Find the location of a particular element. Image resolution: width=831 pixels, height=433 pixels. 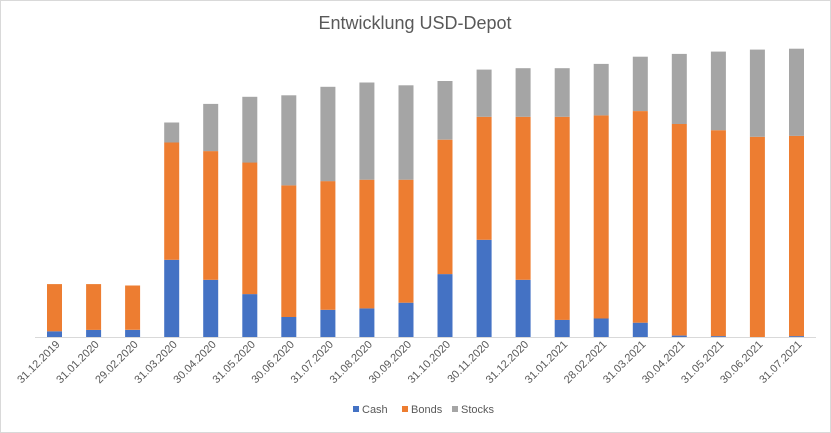

legend-label-cash: Cash is located at coordinates (375, 410).